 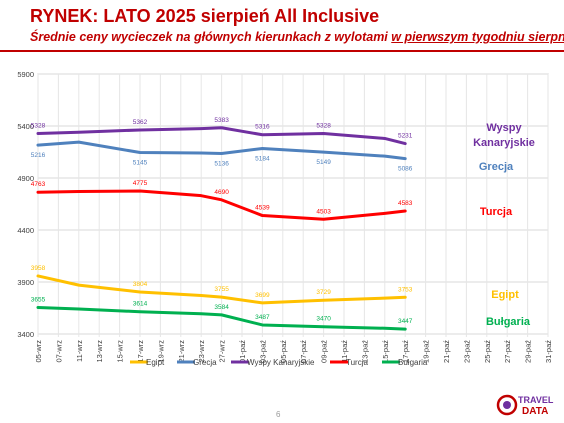 What do you see at coordinates (201, 351) in the screenshot?
I see `x-tick-label: 23-wrz` at bounding box center [201, 351].